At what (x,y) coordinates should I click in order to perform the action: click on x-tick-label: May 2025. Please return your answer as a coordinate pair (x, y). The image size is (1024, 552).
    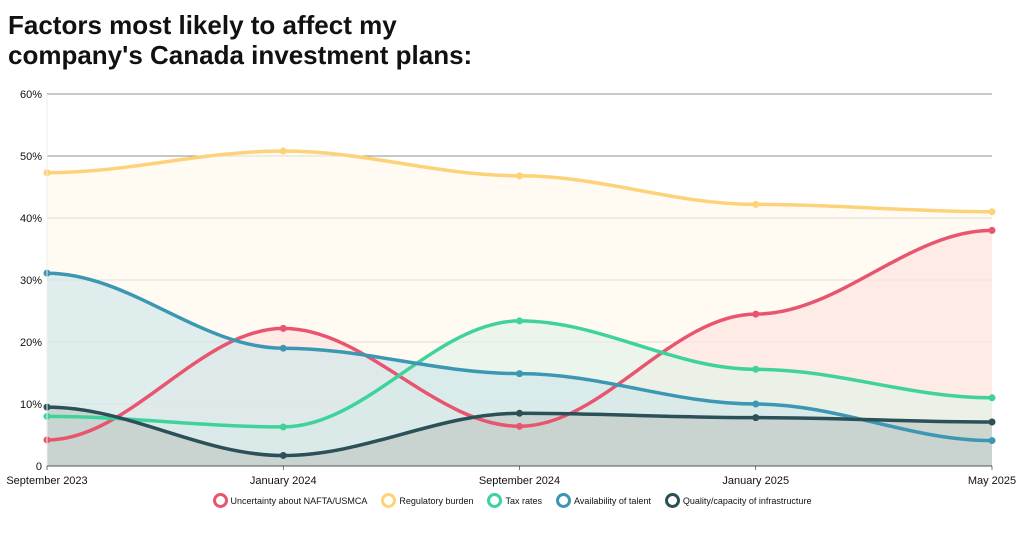
    Looking at the image, I should click on (992, 481).